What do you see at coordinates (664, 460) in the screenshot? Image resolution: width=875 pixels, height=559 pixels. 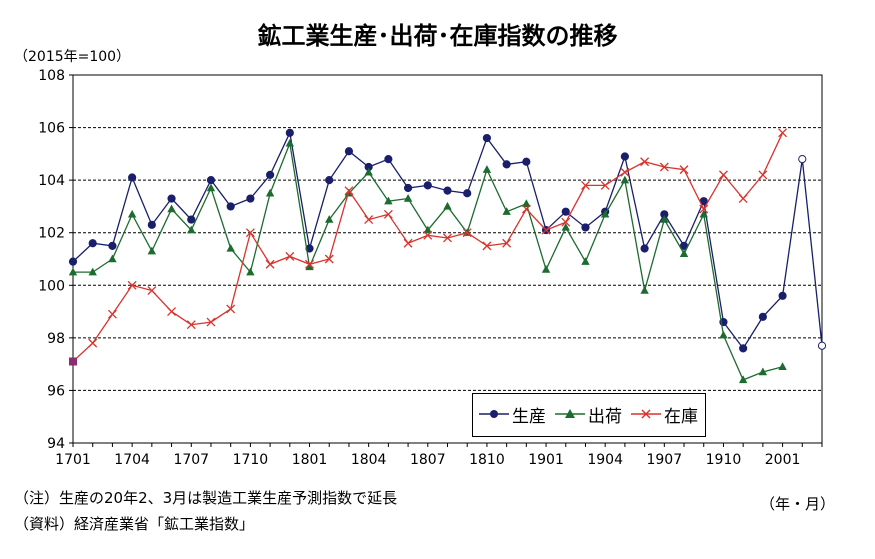 I see `x-tick-label: 1907` at bounding box center [664, 460].